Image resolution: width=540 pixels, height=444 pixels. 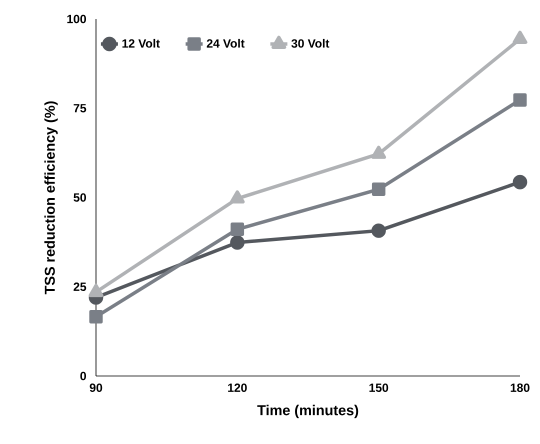 What do you see at coordinates (96, 388) in the screenshot?
I see `x-tick-label: 90` at bounding box center [96, 388].